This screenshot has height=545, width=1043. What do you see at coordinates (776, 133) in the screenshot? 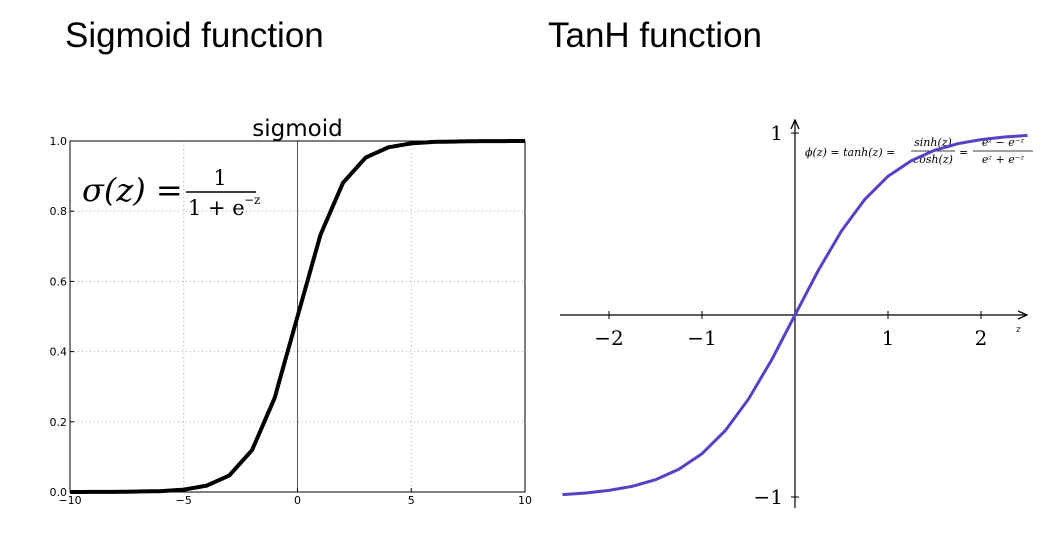
I see `tanh-y-tick-label: 1` at bounding box center [776, 133].